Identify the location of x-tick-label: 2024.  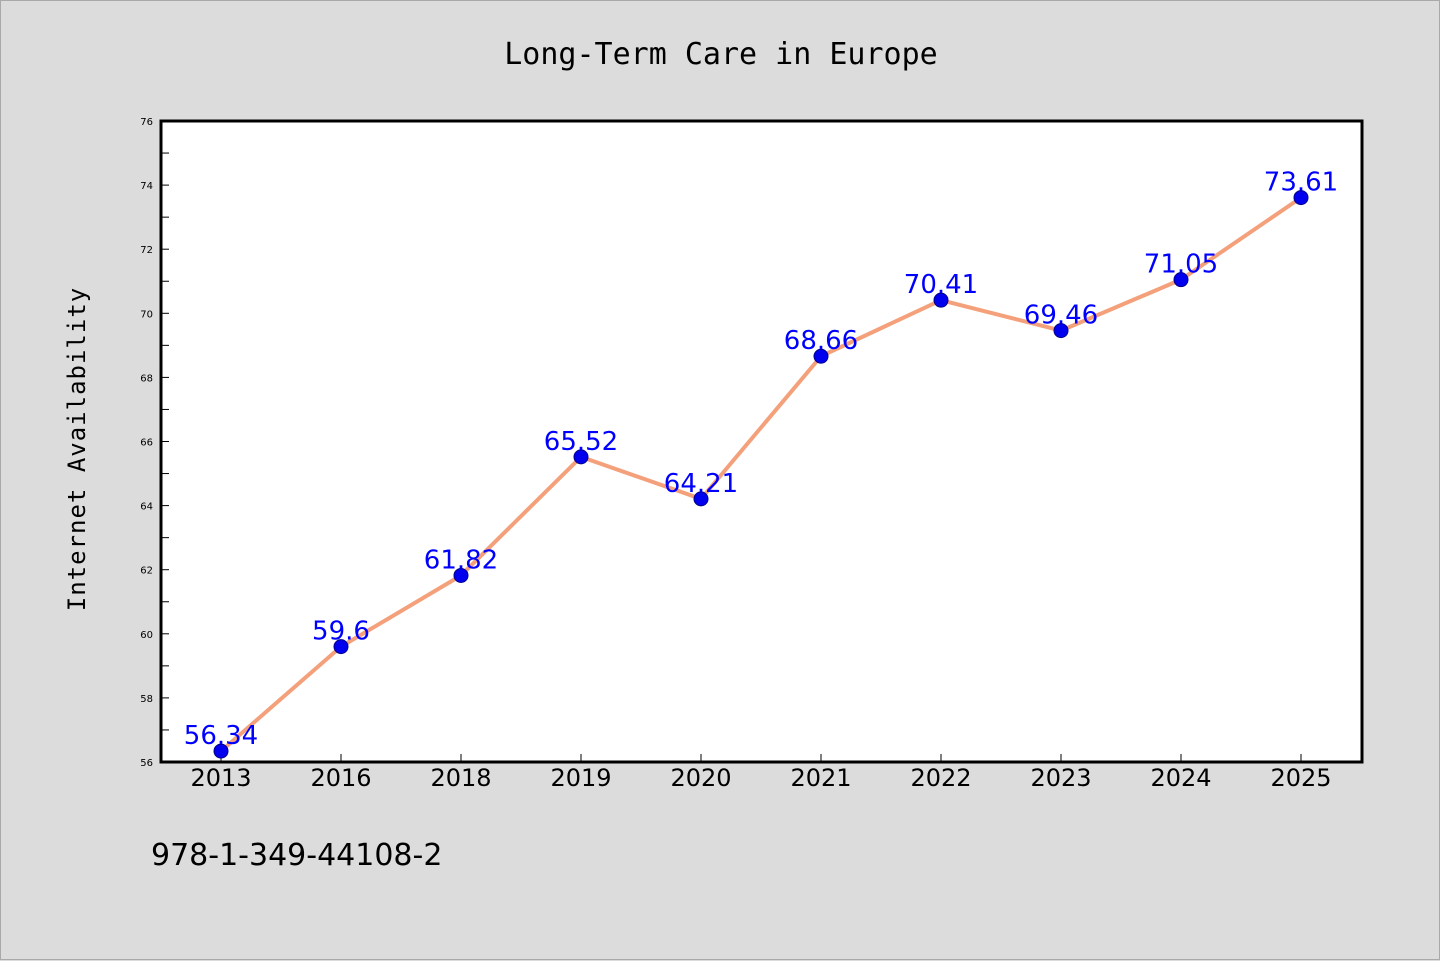
(1180, 778).